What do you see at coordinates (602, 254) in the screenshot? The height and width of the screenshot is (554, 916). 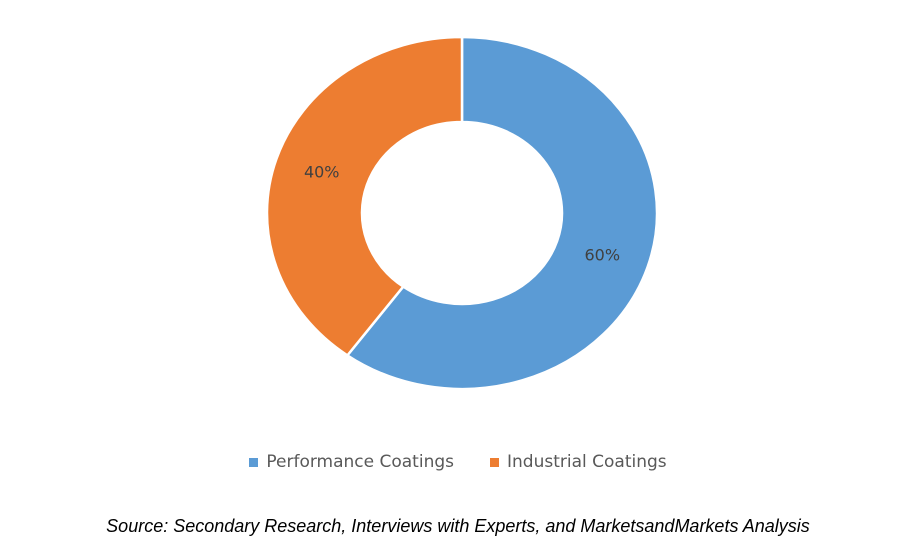 I see `data-label: 60%` at bounding box center [602, 254].